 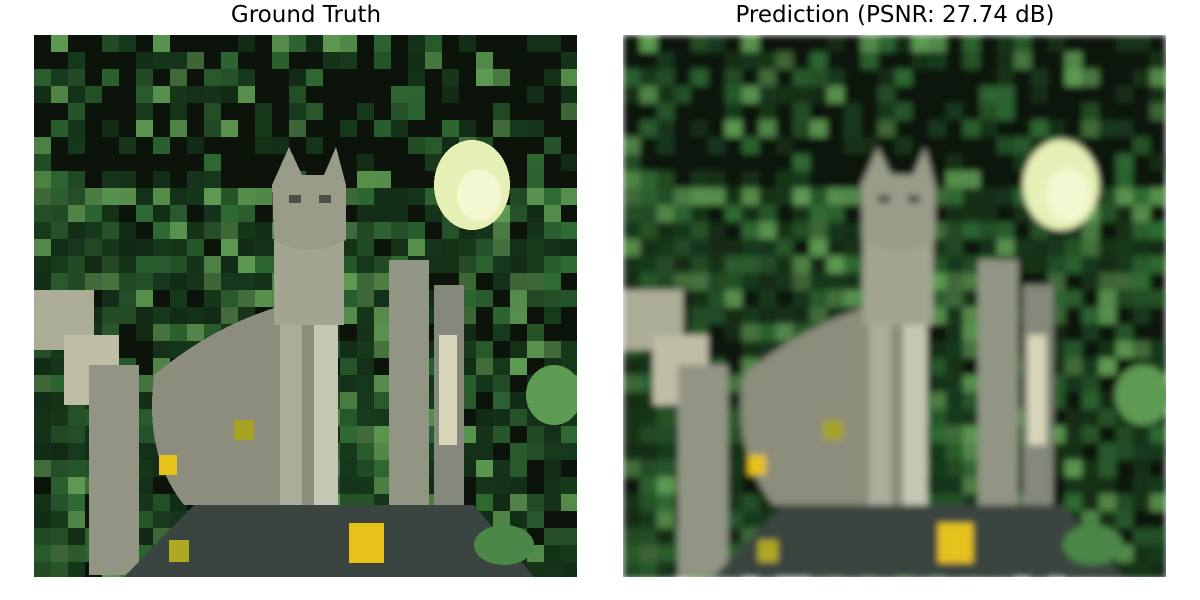 I want to click on prediction-title: Prediction (PSNR: 27.74 dB), so click(x=895, y=15).